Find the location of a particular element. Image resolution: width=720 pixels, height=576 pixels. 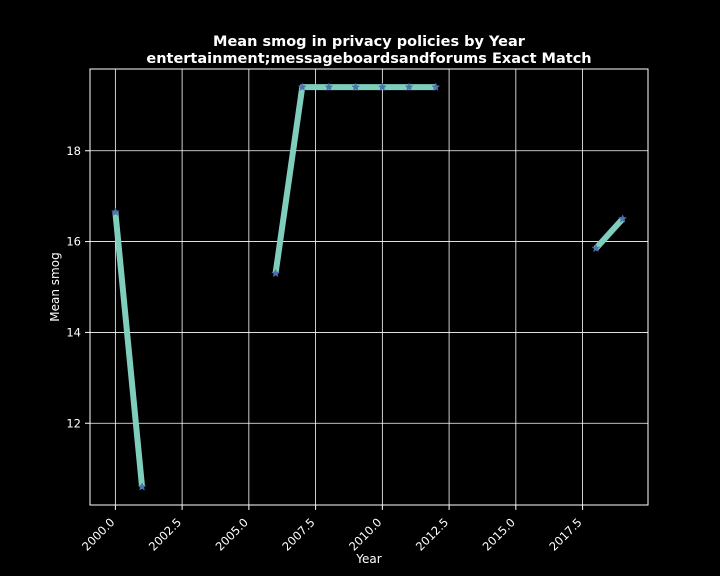

y-tick-label: 12 is located at coordinates (73, 423).